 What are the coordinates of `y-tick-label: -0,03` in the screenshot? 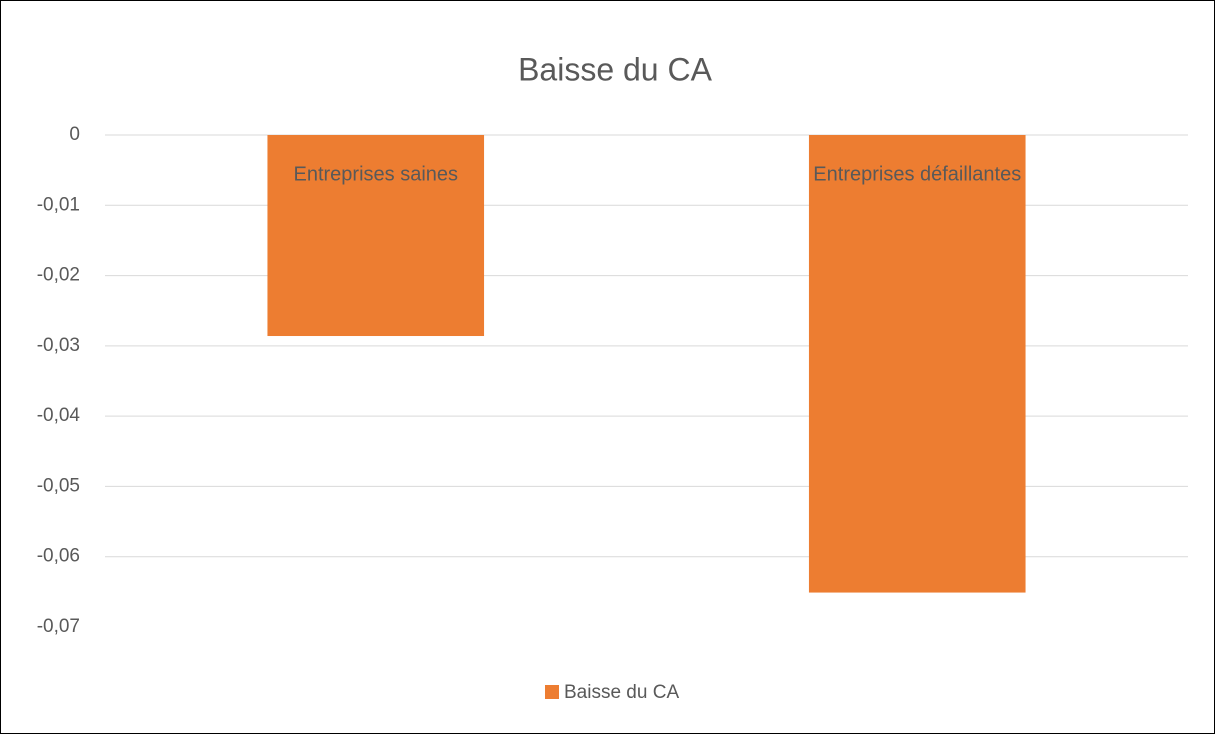 It's located at (58, 345).